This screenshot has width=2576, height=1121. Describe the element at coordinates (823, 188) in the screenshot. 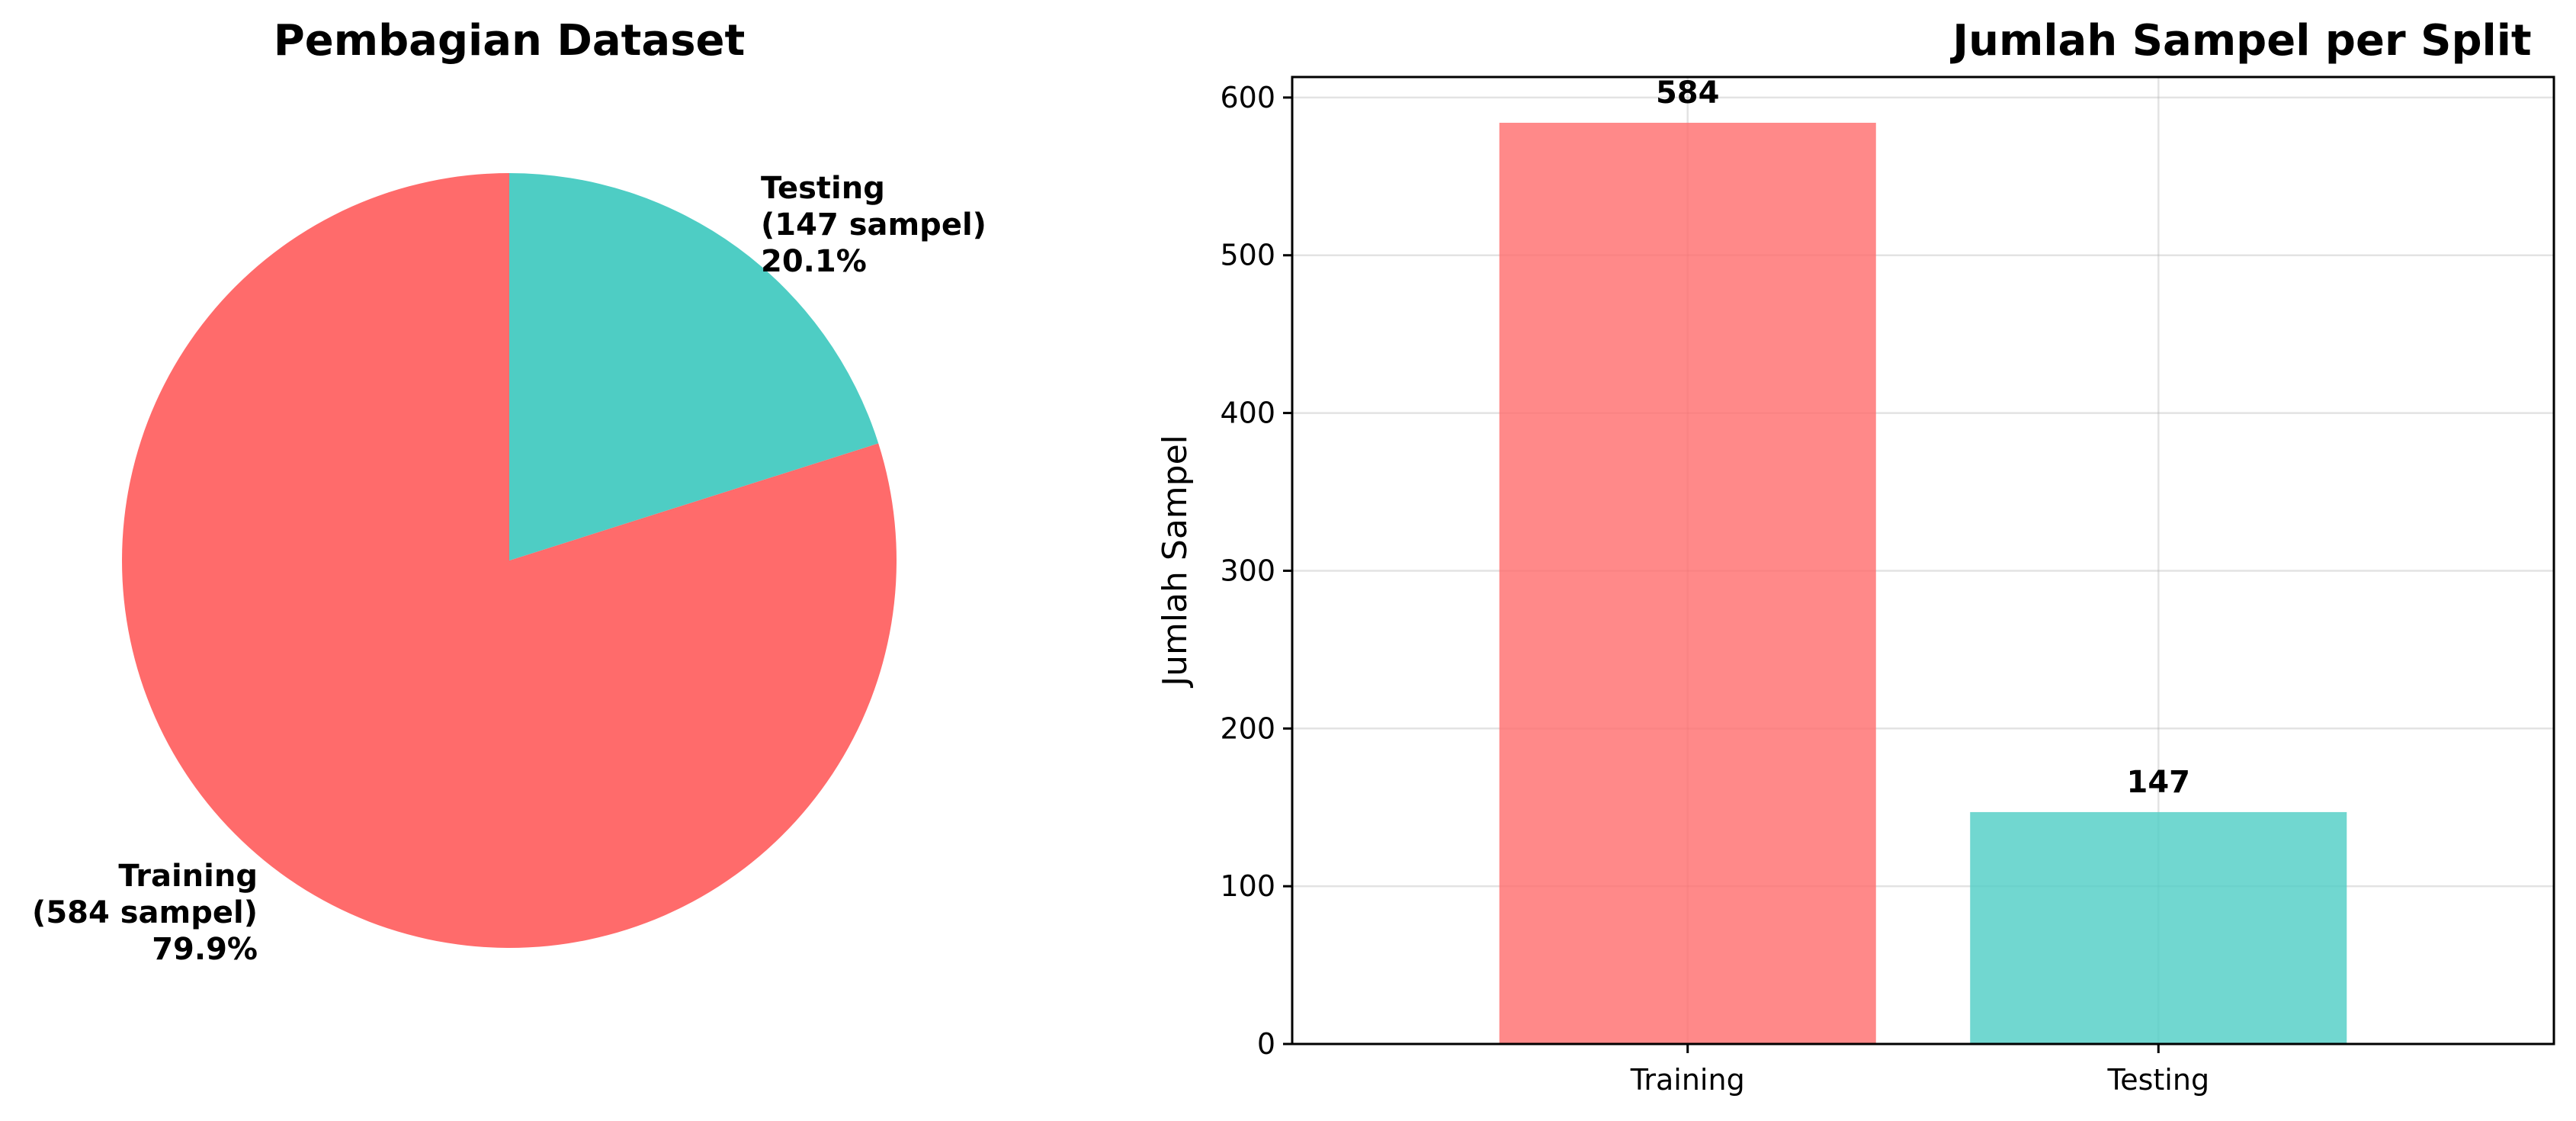

I see `pie-label-line: Testing` at that location.